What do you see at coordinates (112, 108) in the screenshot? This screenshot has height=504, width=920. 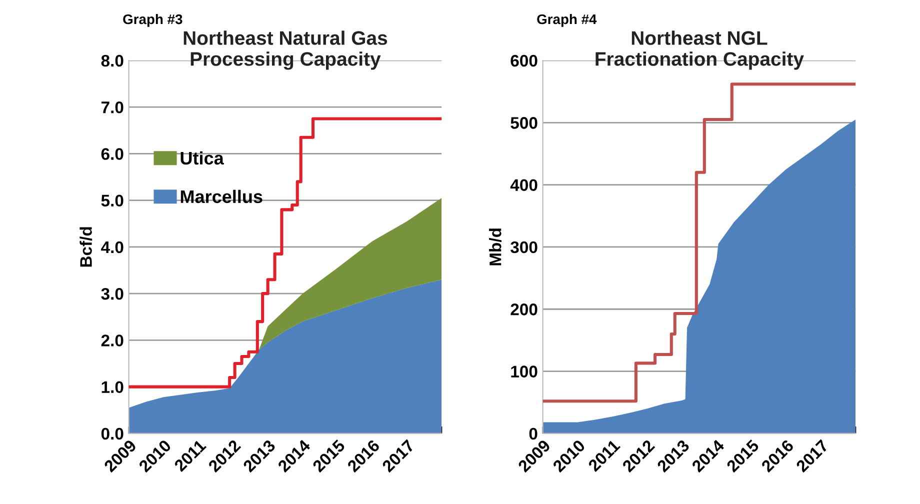 I see `y-tick-label: 7.0` at bounding box center [112, 108].